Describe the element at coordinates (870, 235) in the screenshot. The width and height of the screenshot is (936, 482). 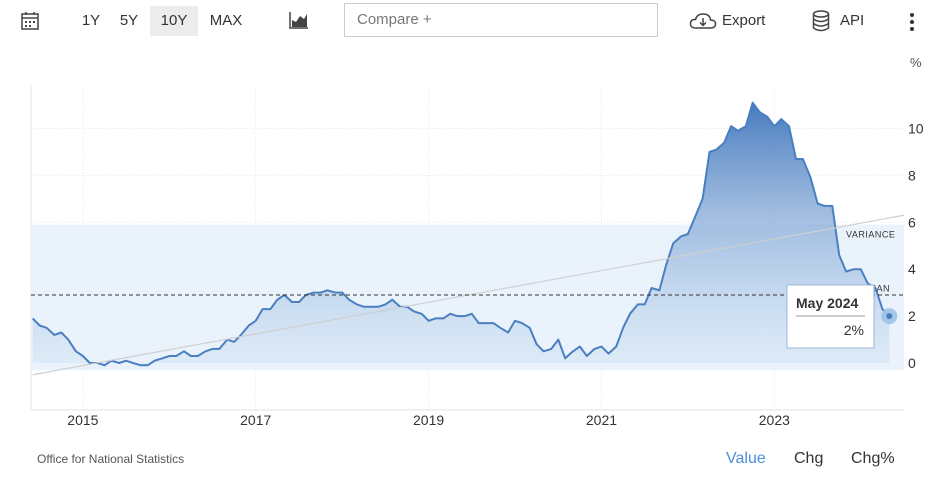
I see `variance-annotation: VARIANCE` at that location.